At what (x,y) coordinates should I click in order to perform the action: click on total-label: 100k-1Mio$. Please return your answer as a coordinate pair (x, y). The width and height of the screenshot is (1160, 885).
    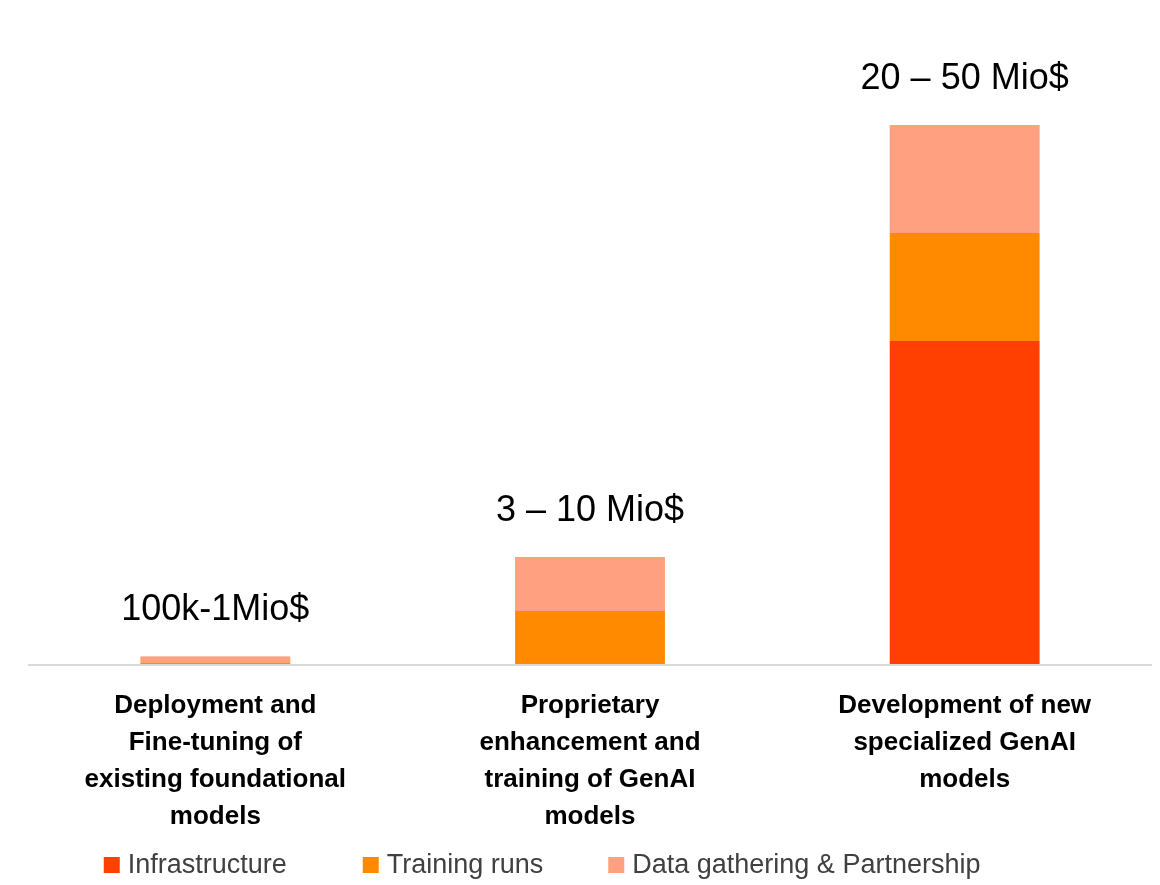
    Looking at the image, I should click on (215, 608).